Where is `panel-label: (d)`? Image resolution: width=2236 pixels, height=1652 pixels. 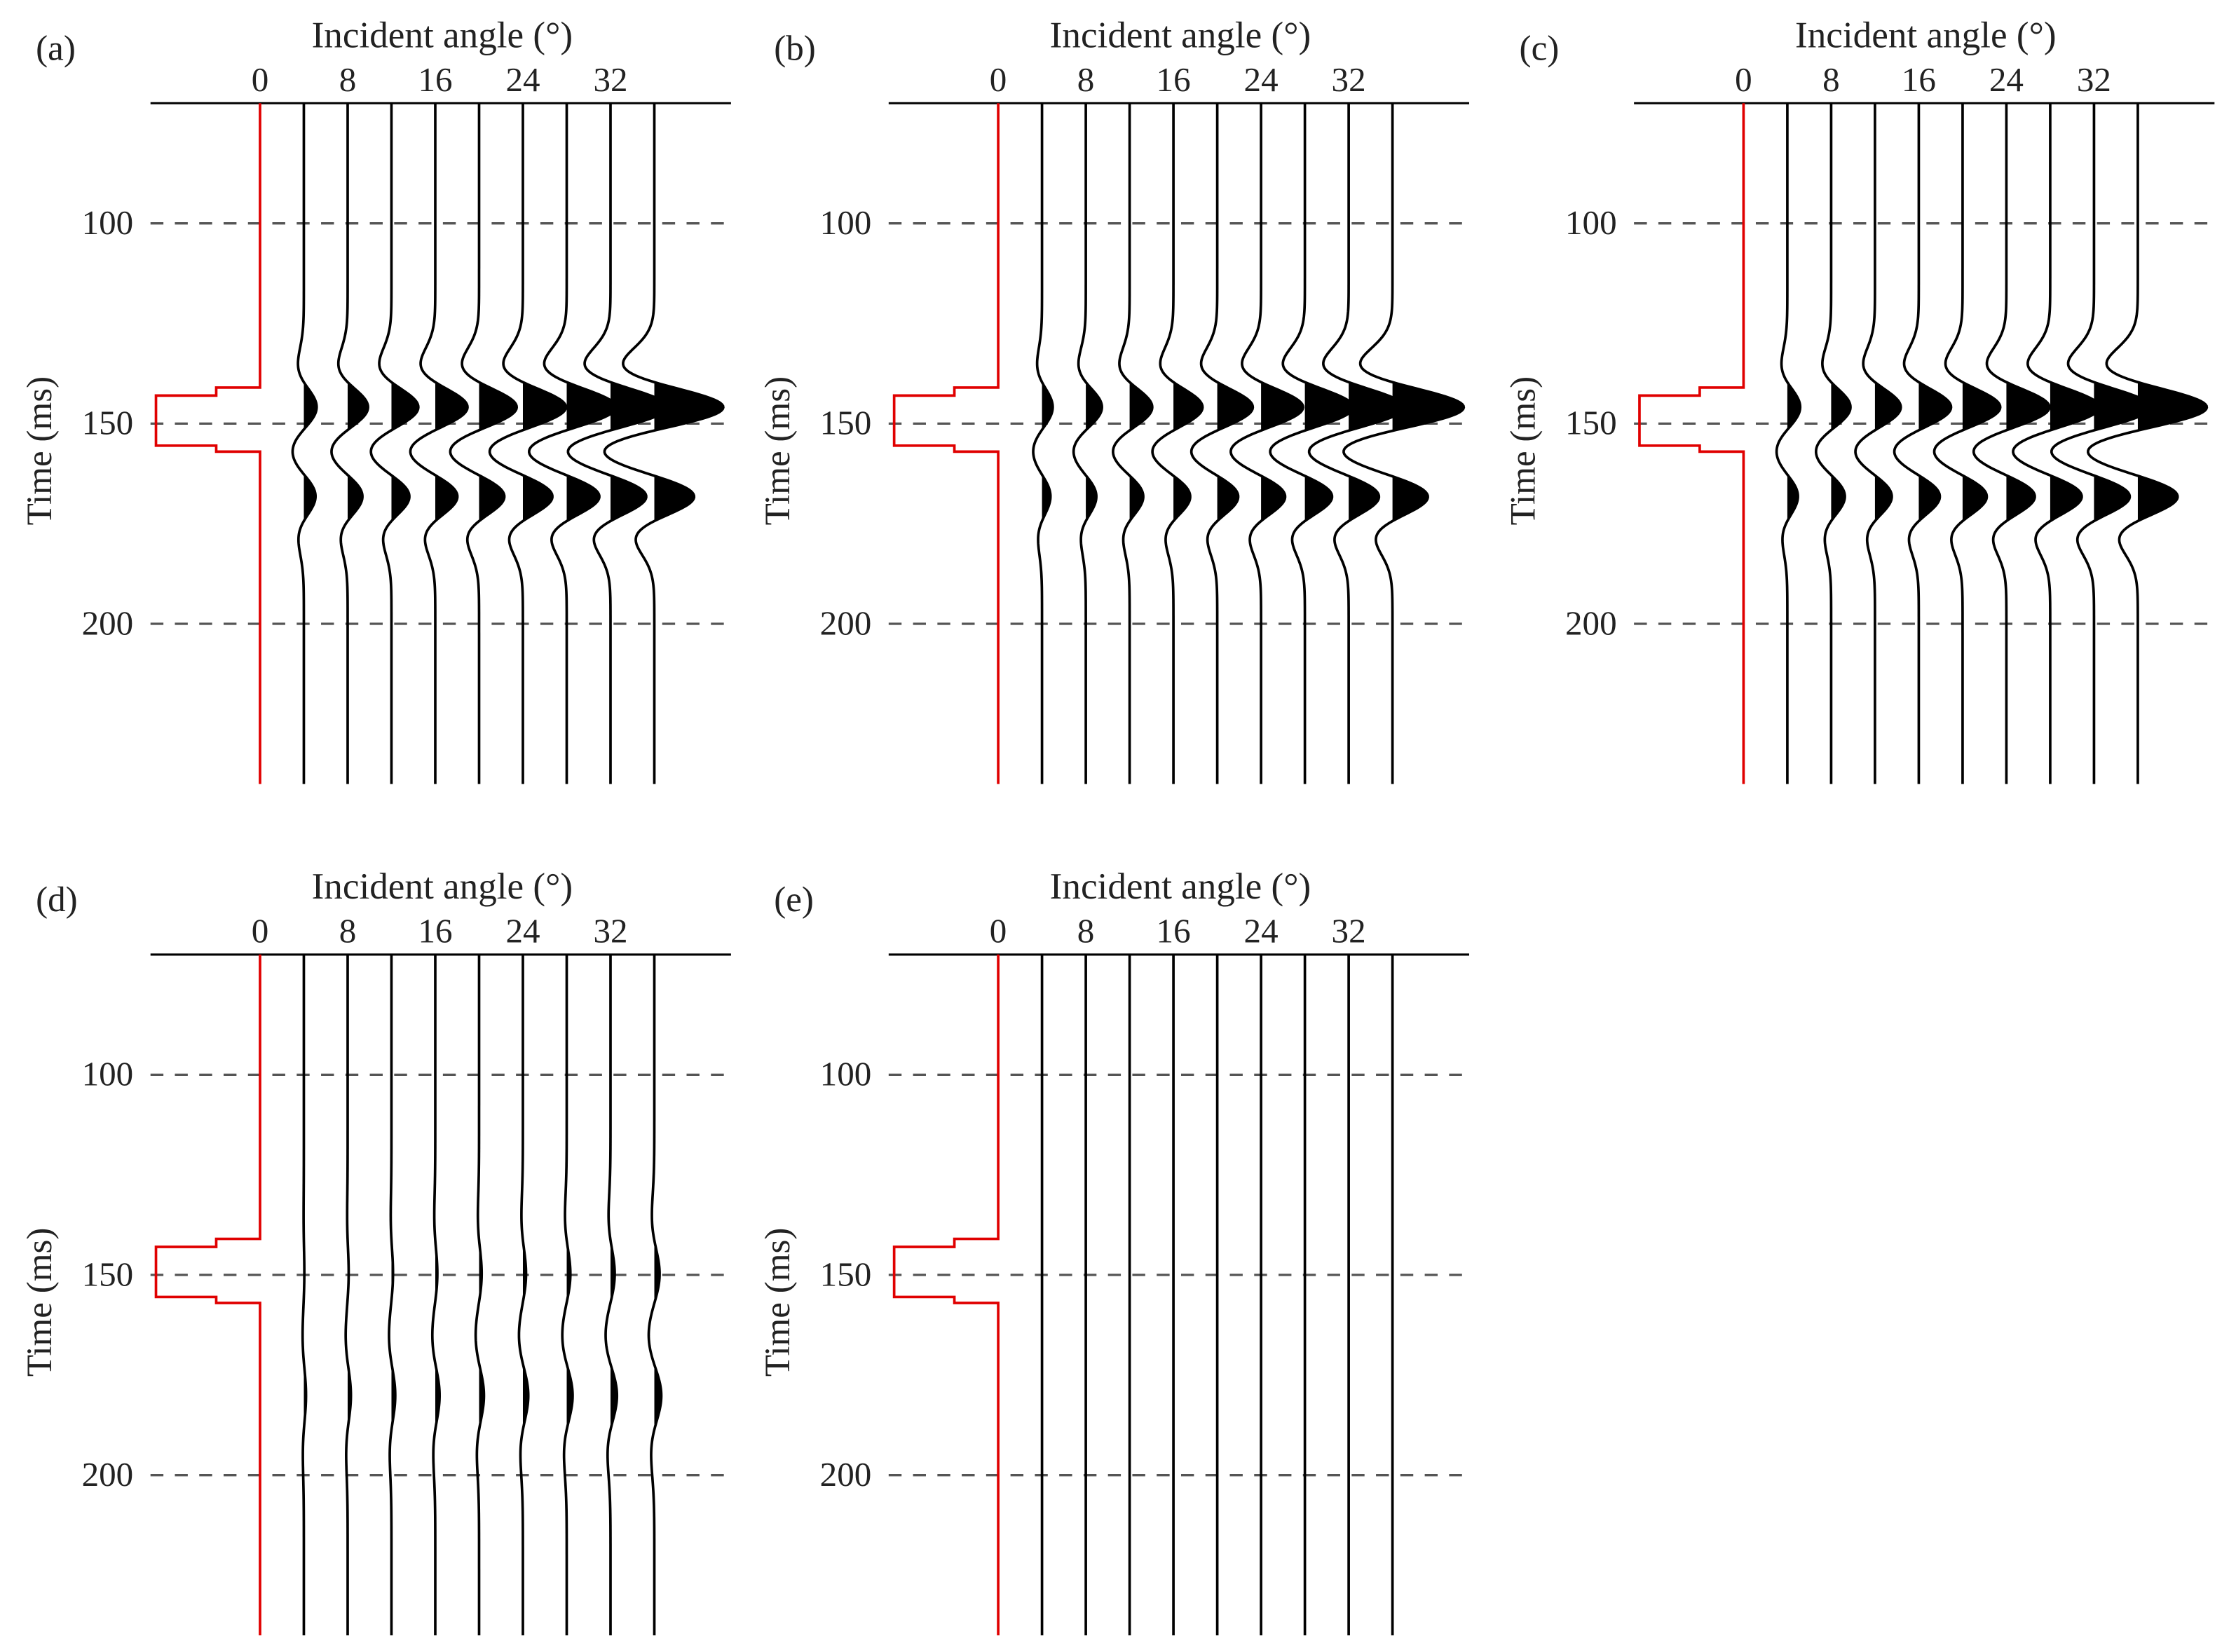
panel-label: (d) is located at coordinates (57, 900).